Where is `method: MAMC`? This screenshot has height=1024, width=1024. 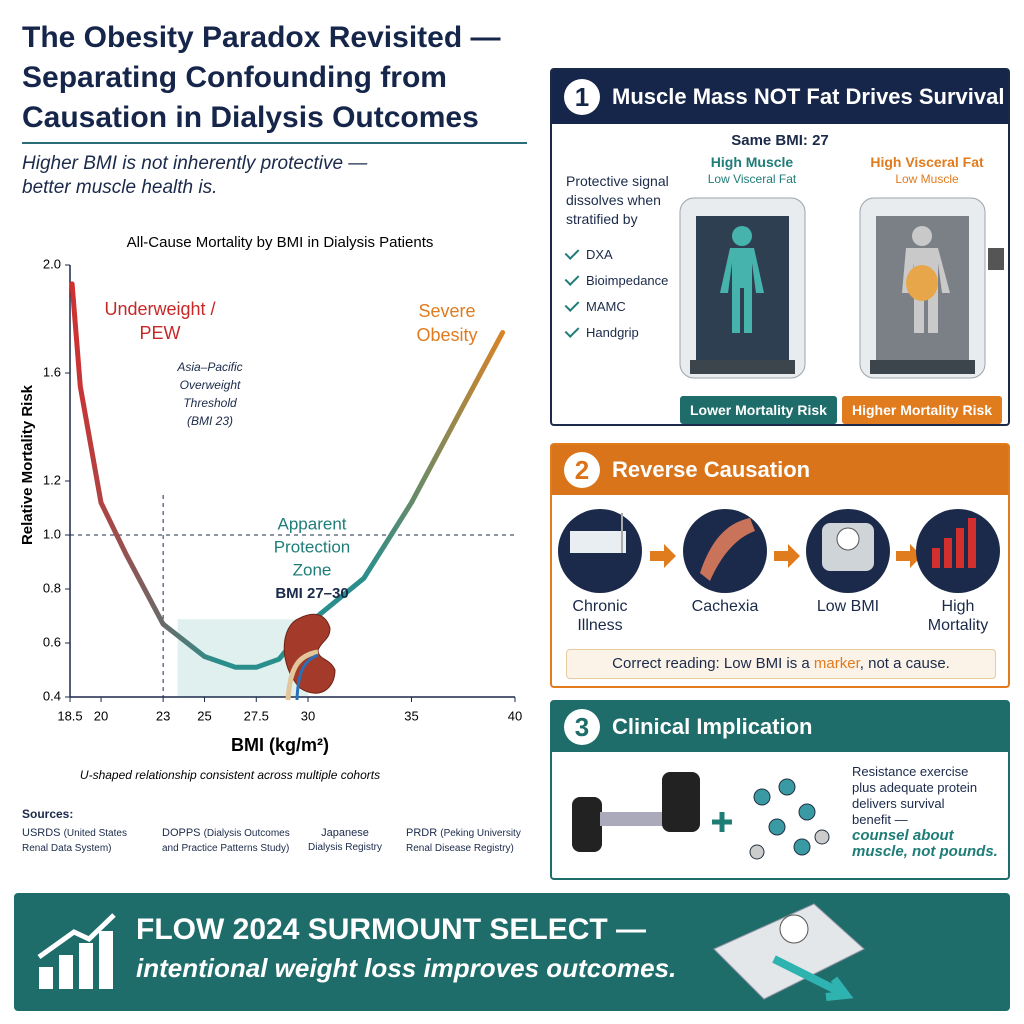
method: MAMC is located at coordinates (616, 307).